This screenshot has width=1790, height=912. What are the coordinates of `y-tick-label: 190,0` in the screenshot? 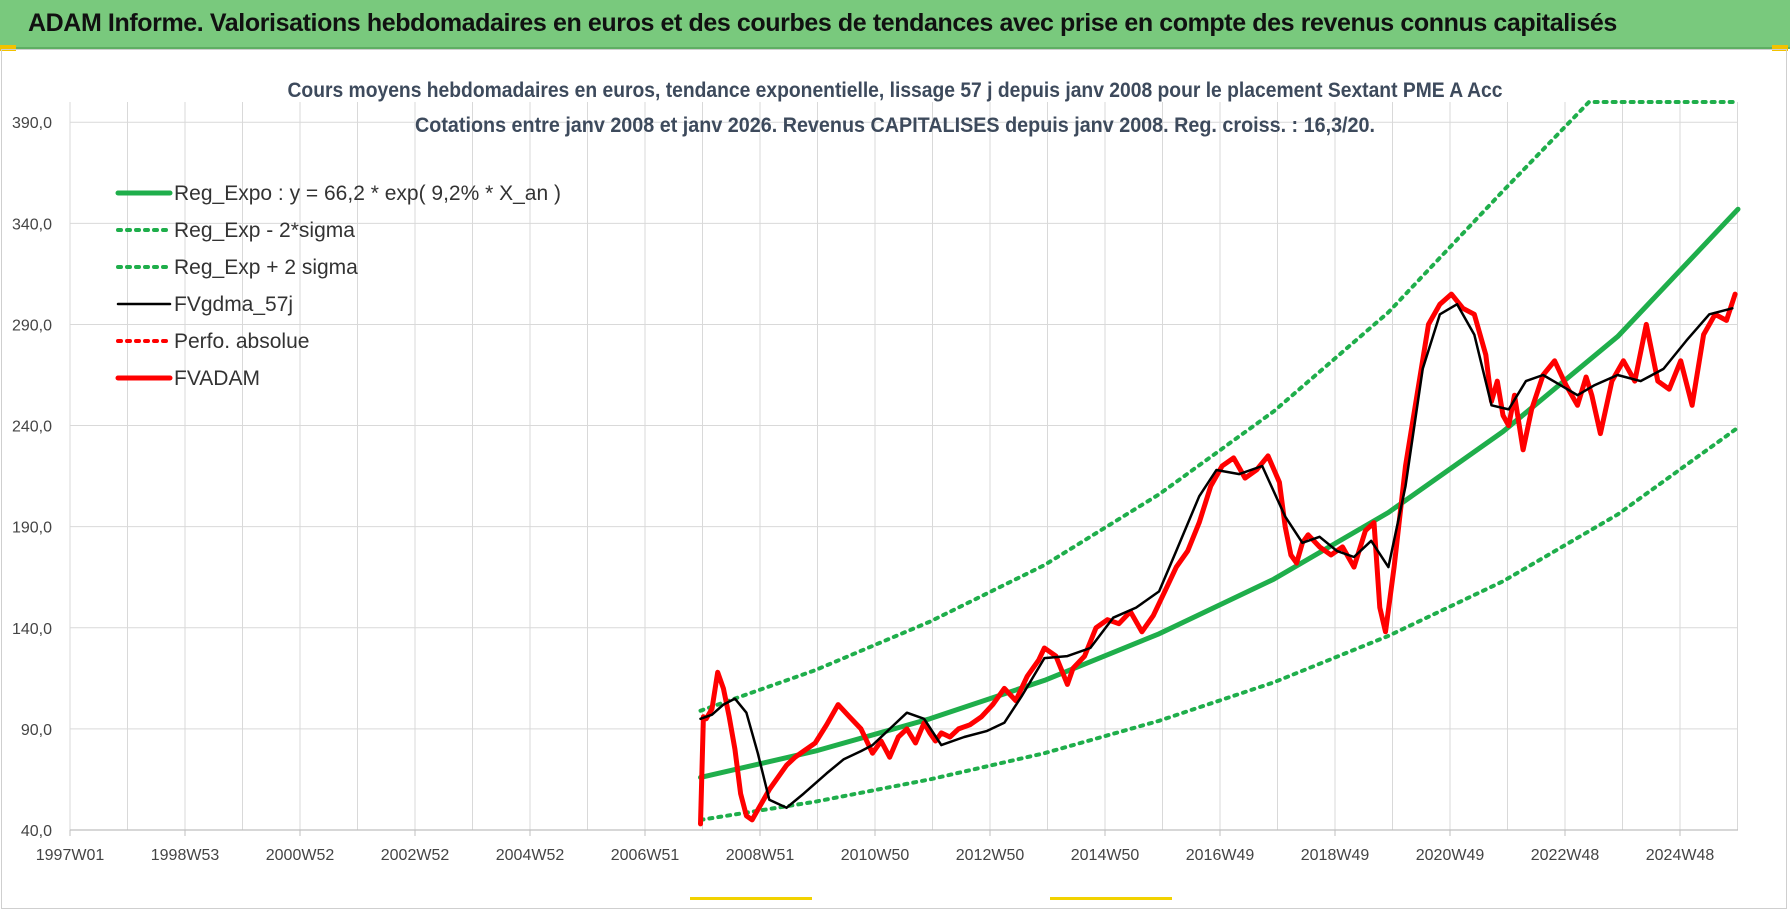 It's located at (32, 528).